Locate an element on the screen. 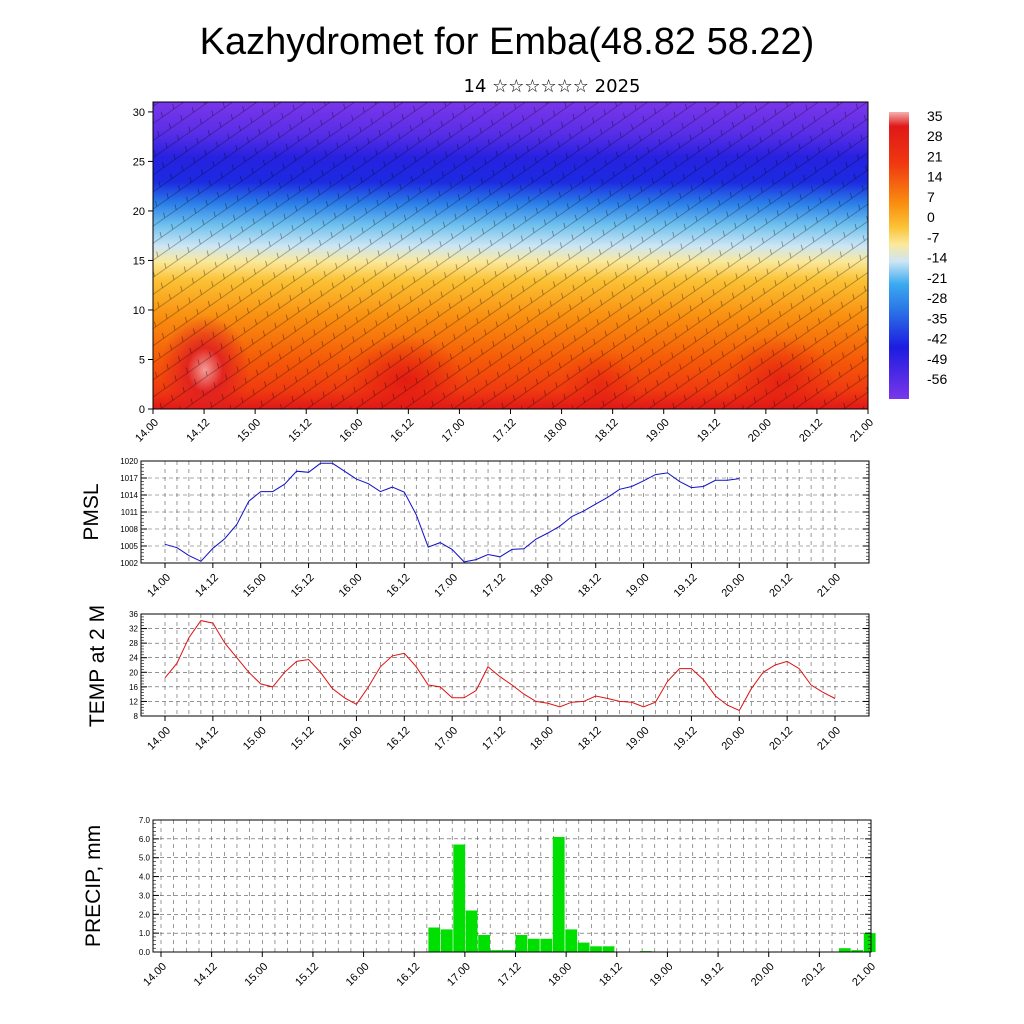 The width and height of the screenshot is (1024, 1024). y-tick-label: 20 is located at coordinates (133, 672).